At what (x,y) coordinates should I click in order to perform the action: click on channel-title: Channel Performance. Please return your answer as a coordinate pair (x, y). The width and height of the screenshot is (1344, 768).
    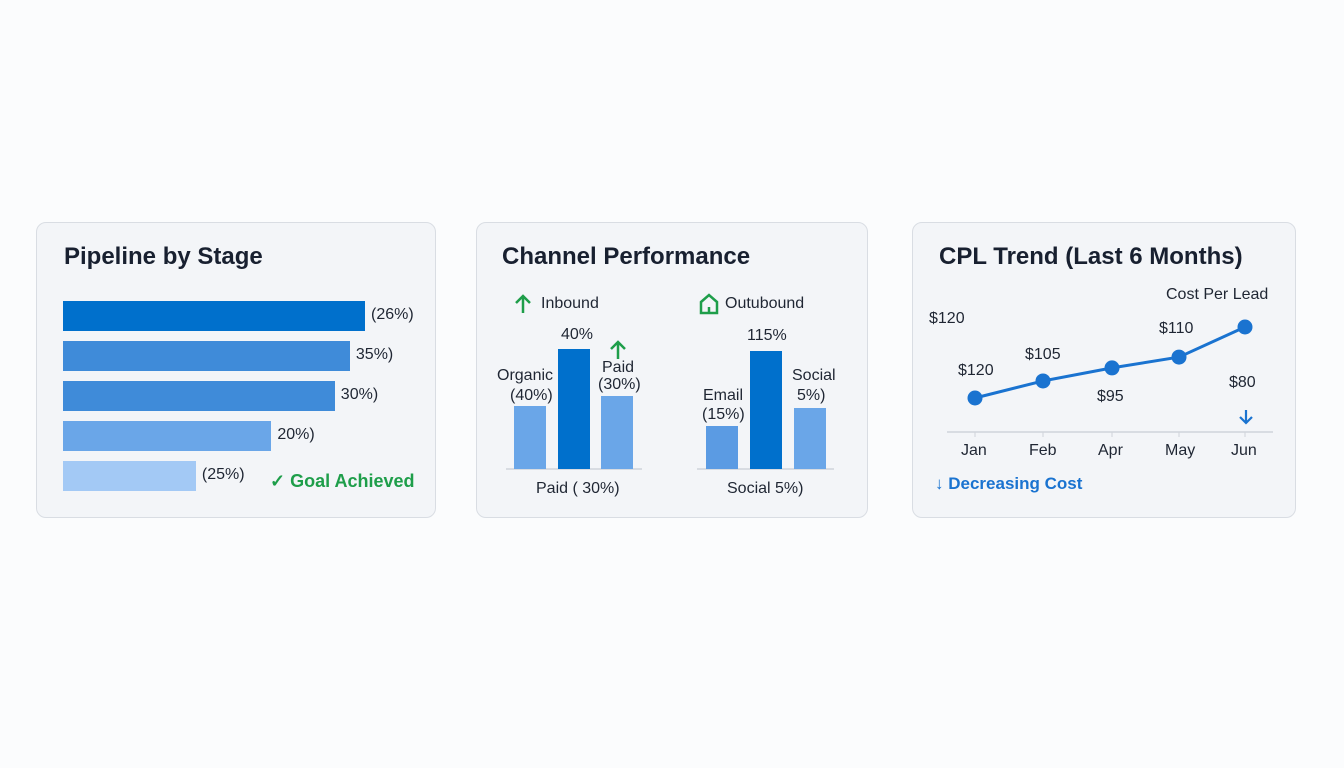
    Looking at the image, I should click on (626, 256).